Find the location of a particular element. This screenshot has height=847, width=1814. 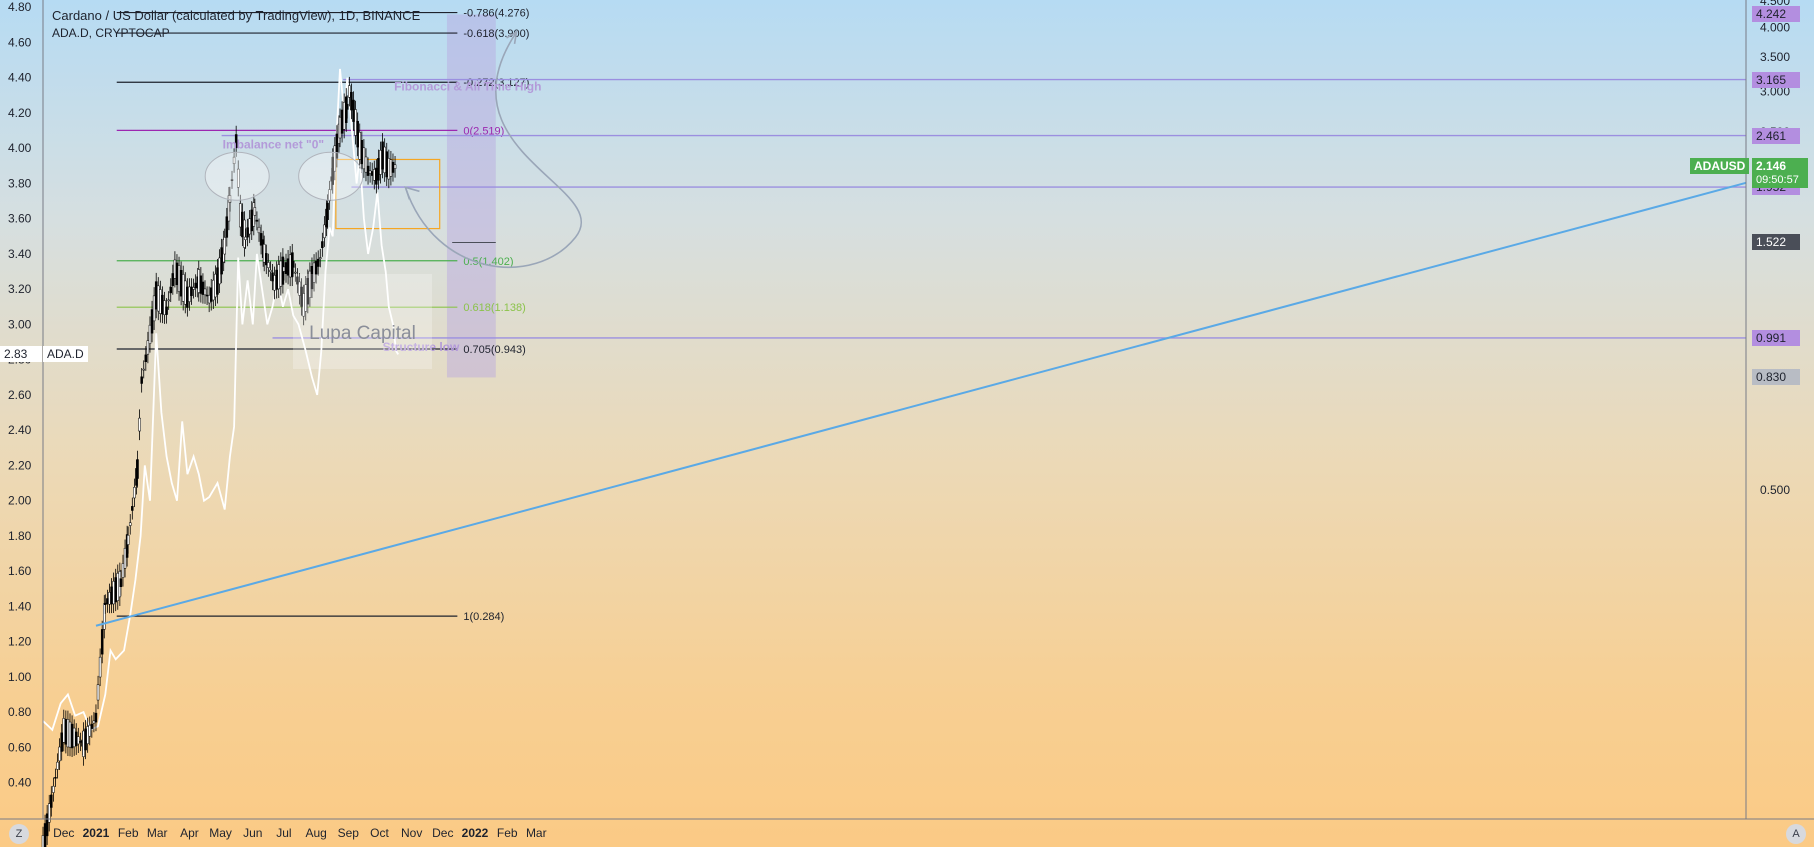

fib-level-label: -0.618(3.900) is located at coordinates (496, 34).